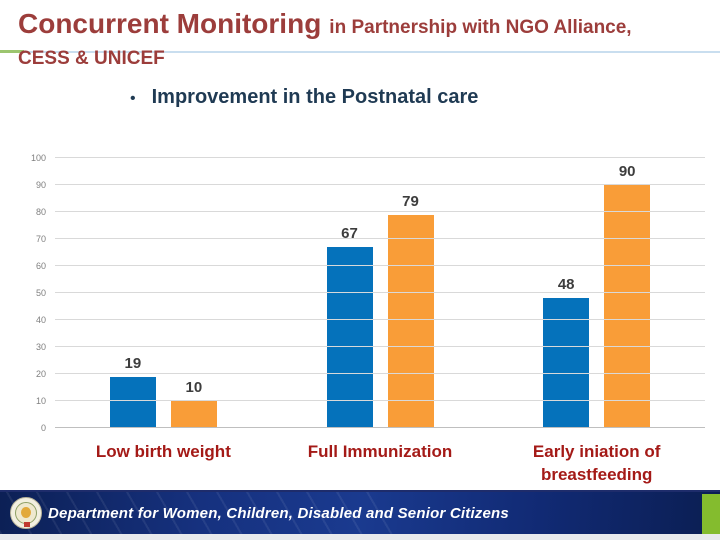 Image resolution: width=720 pixels, height=540 pixels. What do you see at coordinates (40, 185) in the screenshot?
I see `y-tick-label: 90` at bounding box center [40, 185].